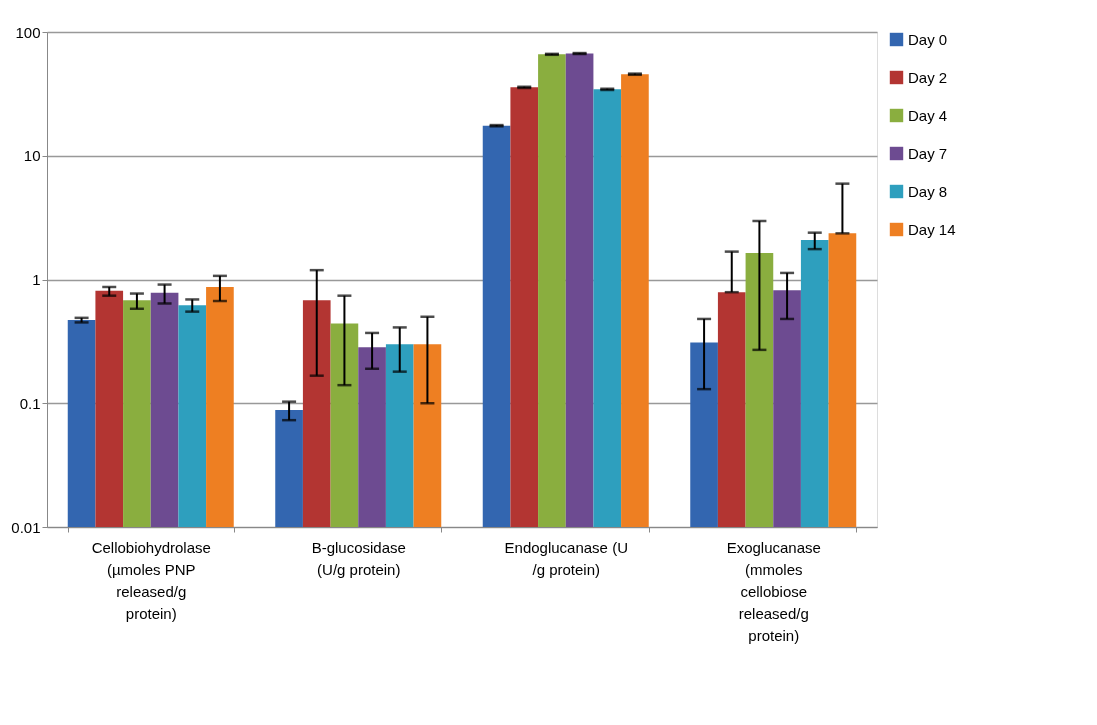 Image resolution: width=1097 pixels, height=725 pixels. Describe the element at coordinates (928, 77) in the screenshot. I see `legend-label: Day 2` at that location.